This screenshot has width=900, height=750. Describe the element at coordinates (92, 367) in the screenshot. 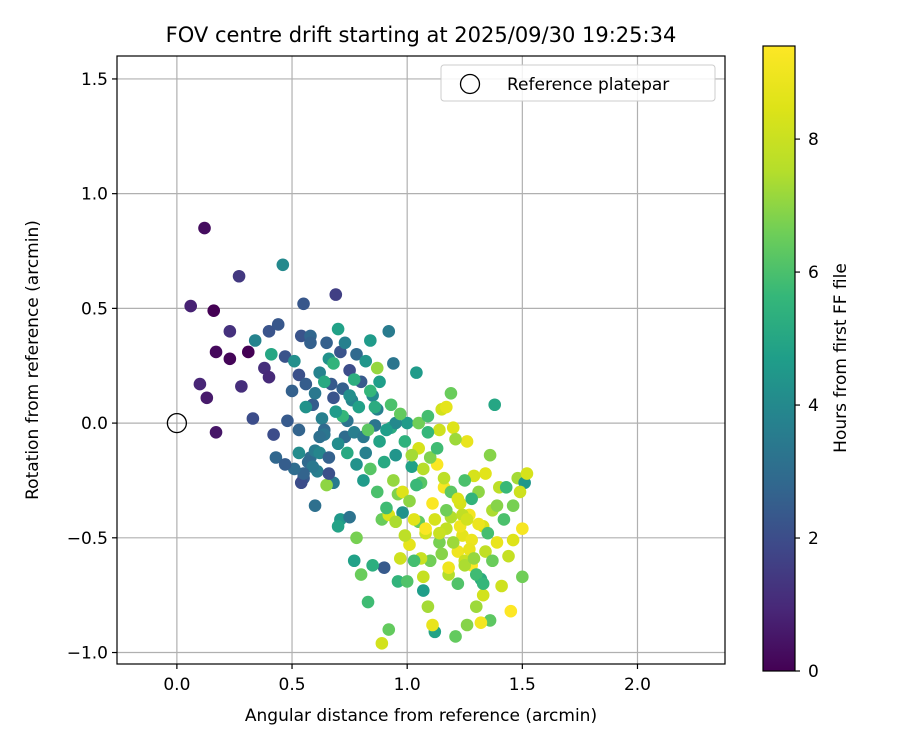

I see `y-axis-ticks: −1.0 −0.5 0.0 0.5 1.0 1.5` at that location.